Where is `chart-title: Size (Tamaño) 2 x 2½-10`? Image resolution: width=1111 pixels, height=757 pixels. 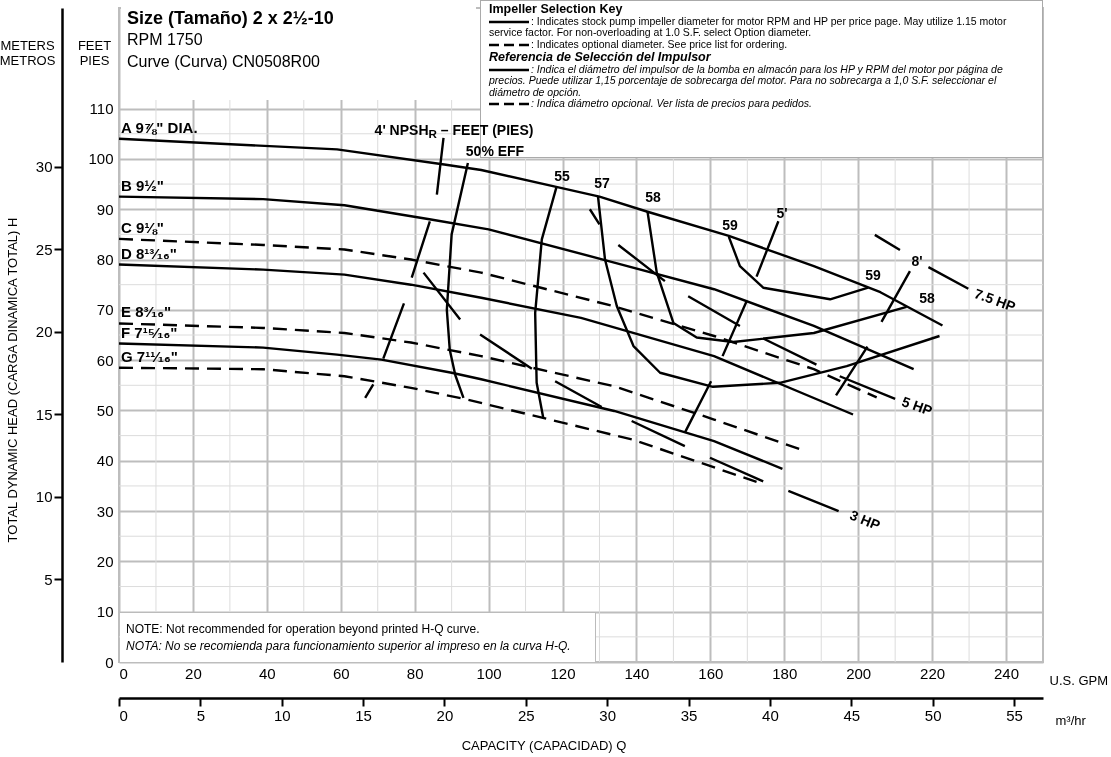 chart-title: Size (Tamaño) 2 x 2½-10 is located at coordinates (231, 18).